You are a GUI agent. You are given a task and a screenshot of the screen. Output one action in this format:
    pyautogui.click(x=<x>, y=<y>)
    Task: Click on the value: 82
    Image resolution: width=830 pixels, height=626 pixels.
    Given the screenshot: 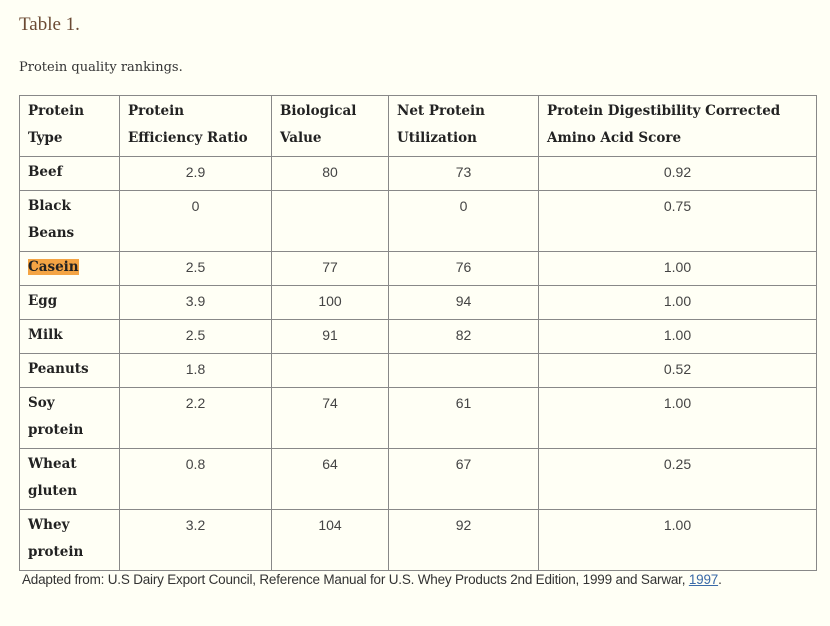 What is the action you would take?
    pyautogui.click(x=463, y=335)
    